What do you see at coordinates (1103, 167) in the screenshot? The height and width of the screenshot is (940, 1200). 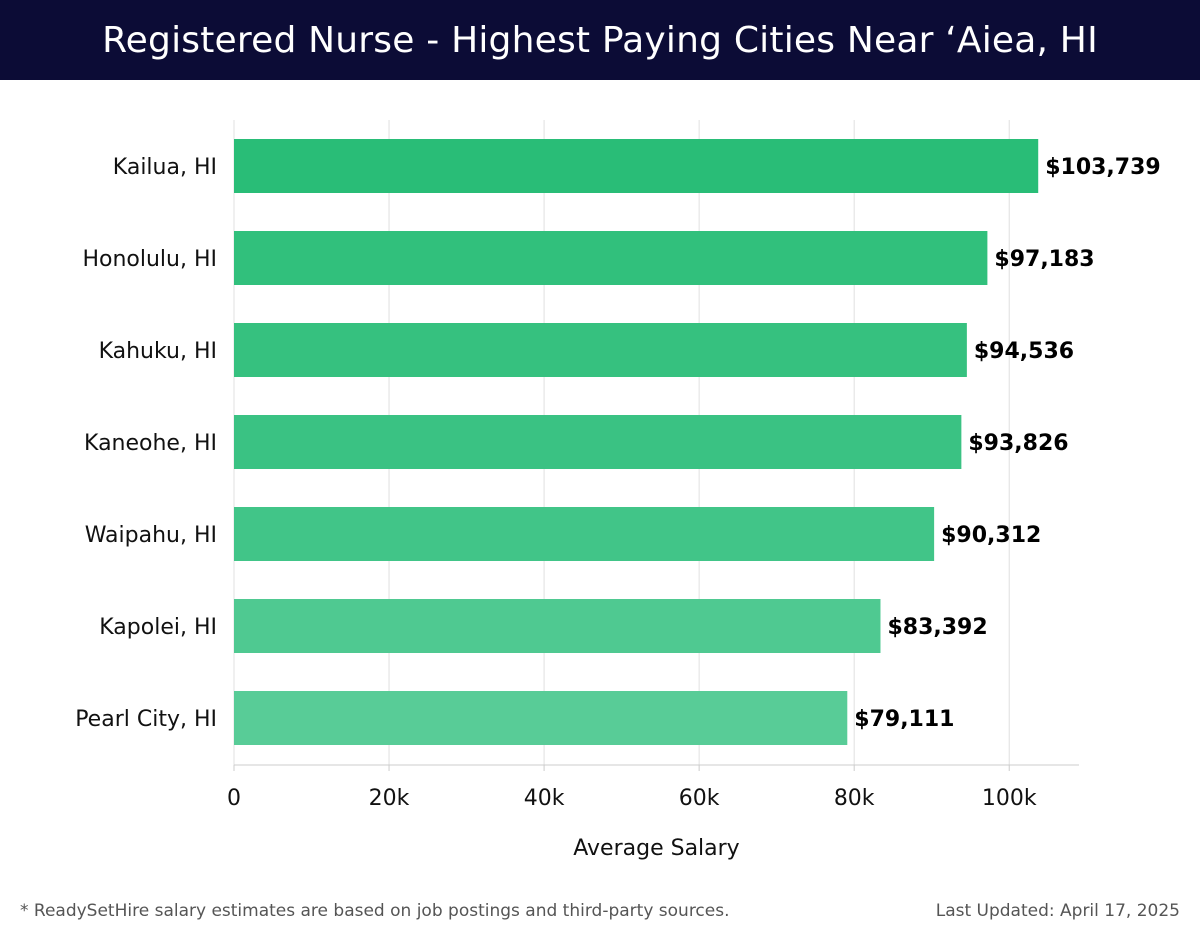 I see `data-label: $103,739` at bounding box center [1103, 167].